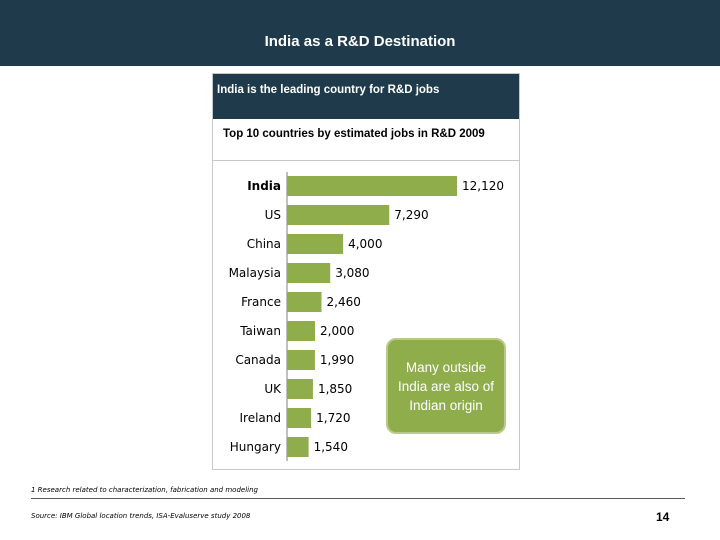  Describe the element at coordinates (273, 215) in the screenshot. I see `category-label-us: US` at that location.